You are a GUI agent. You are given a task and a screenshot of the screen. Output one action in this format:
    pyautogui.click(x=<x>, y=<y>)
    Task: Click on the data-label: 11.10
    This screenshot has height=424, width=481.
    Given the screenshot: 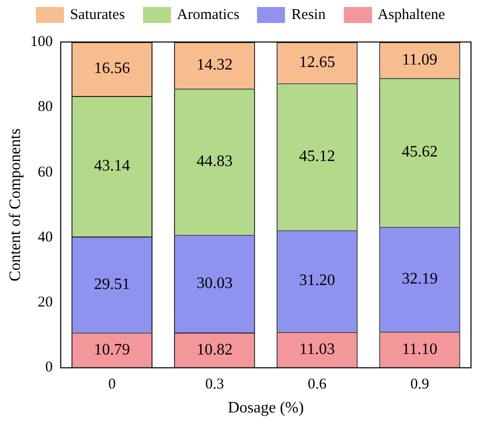 What is the action you would take?
    pyautogui.click(x=420, y=349)
    